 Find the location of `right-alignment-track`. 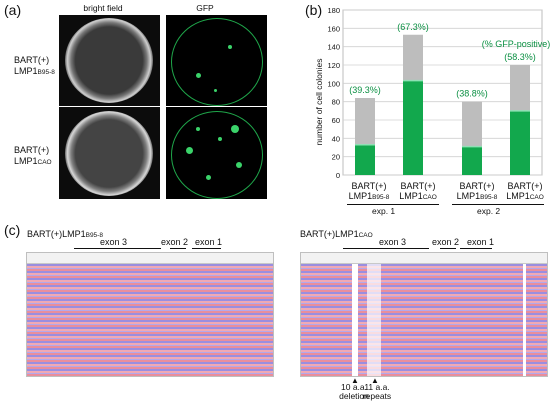

right-alignment-track is located at coordinates (424, 314).